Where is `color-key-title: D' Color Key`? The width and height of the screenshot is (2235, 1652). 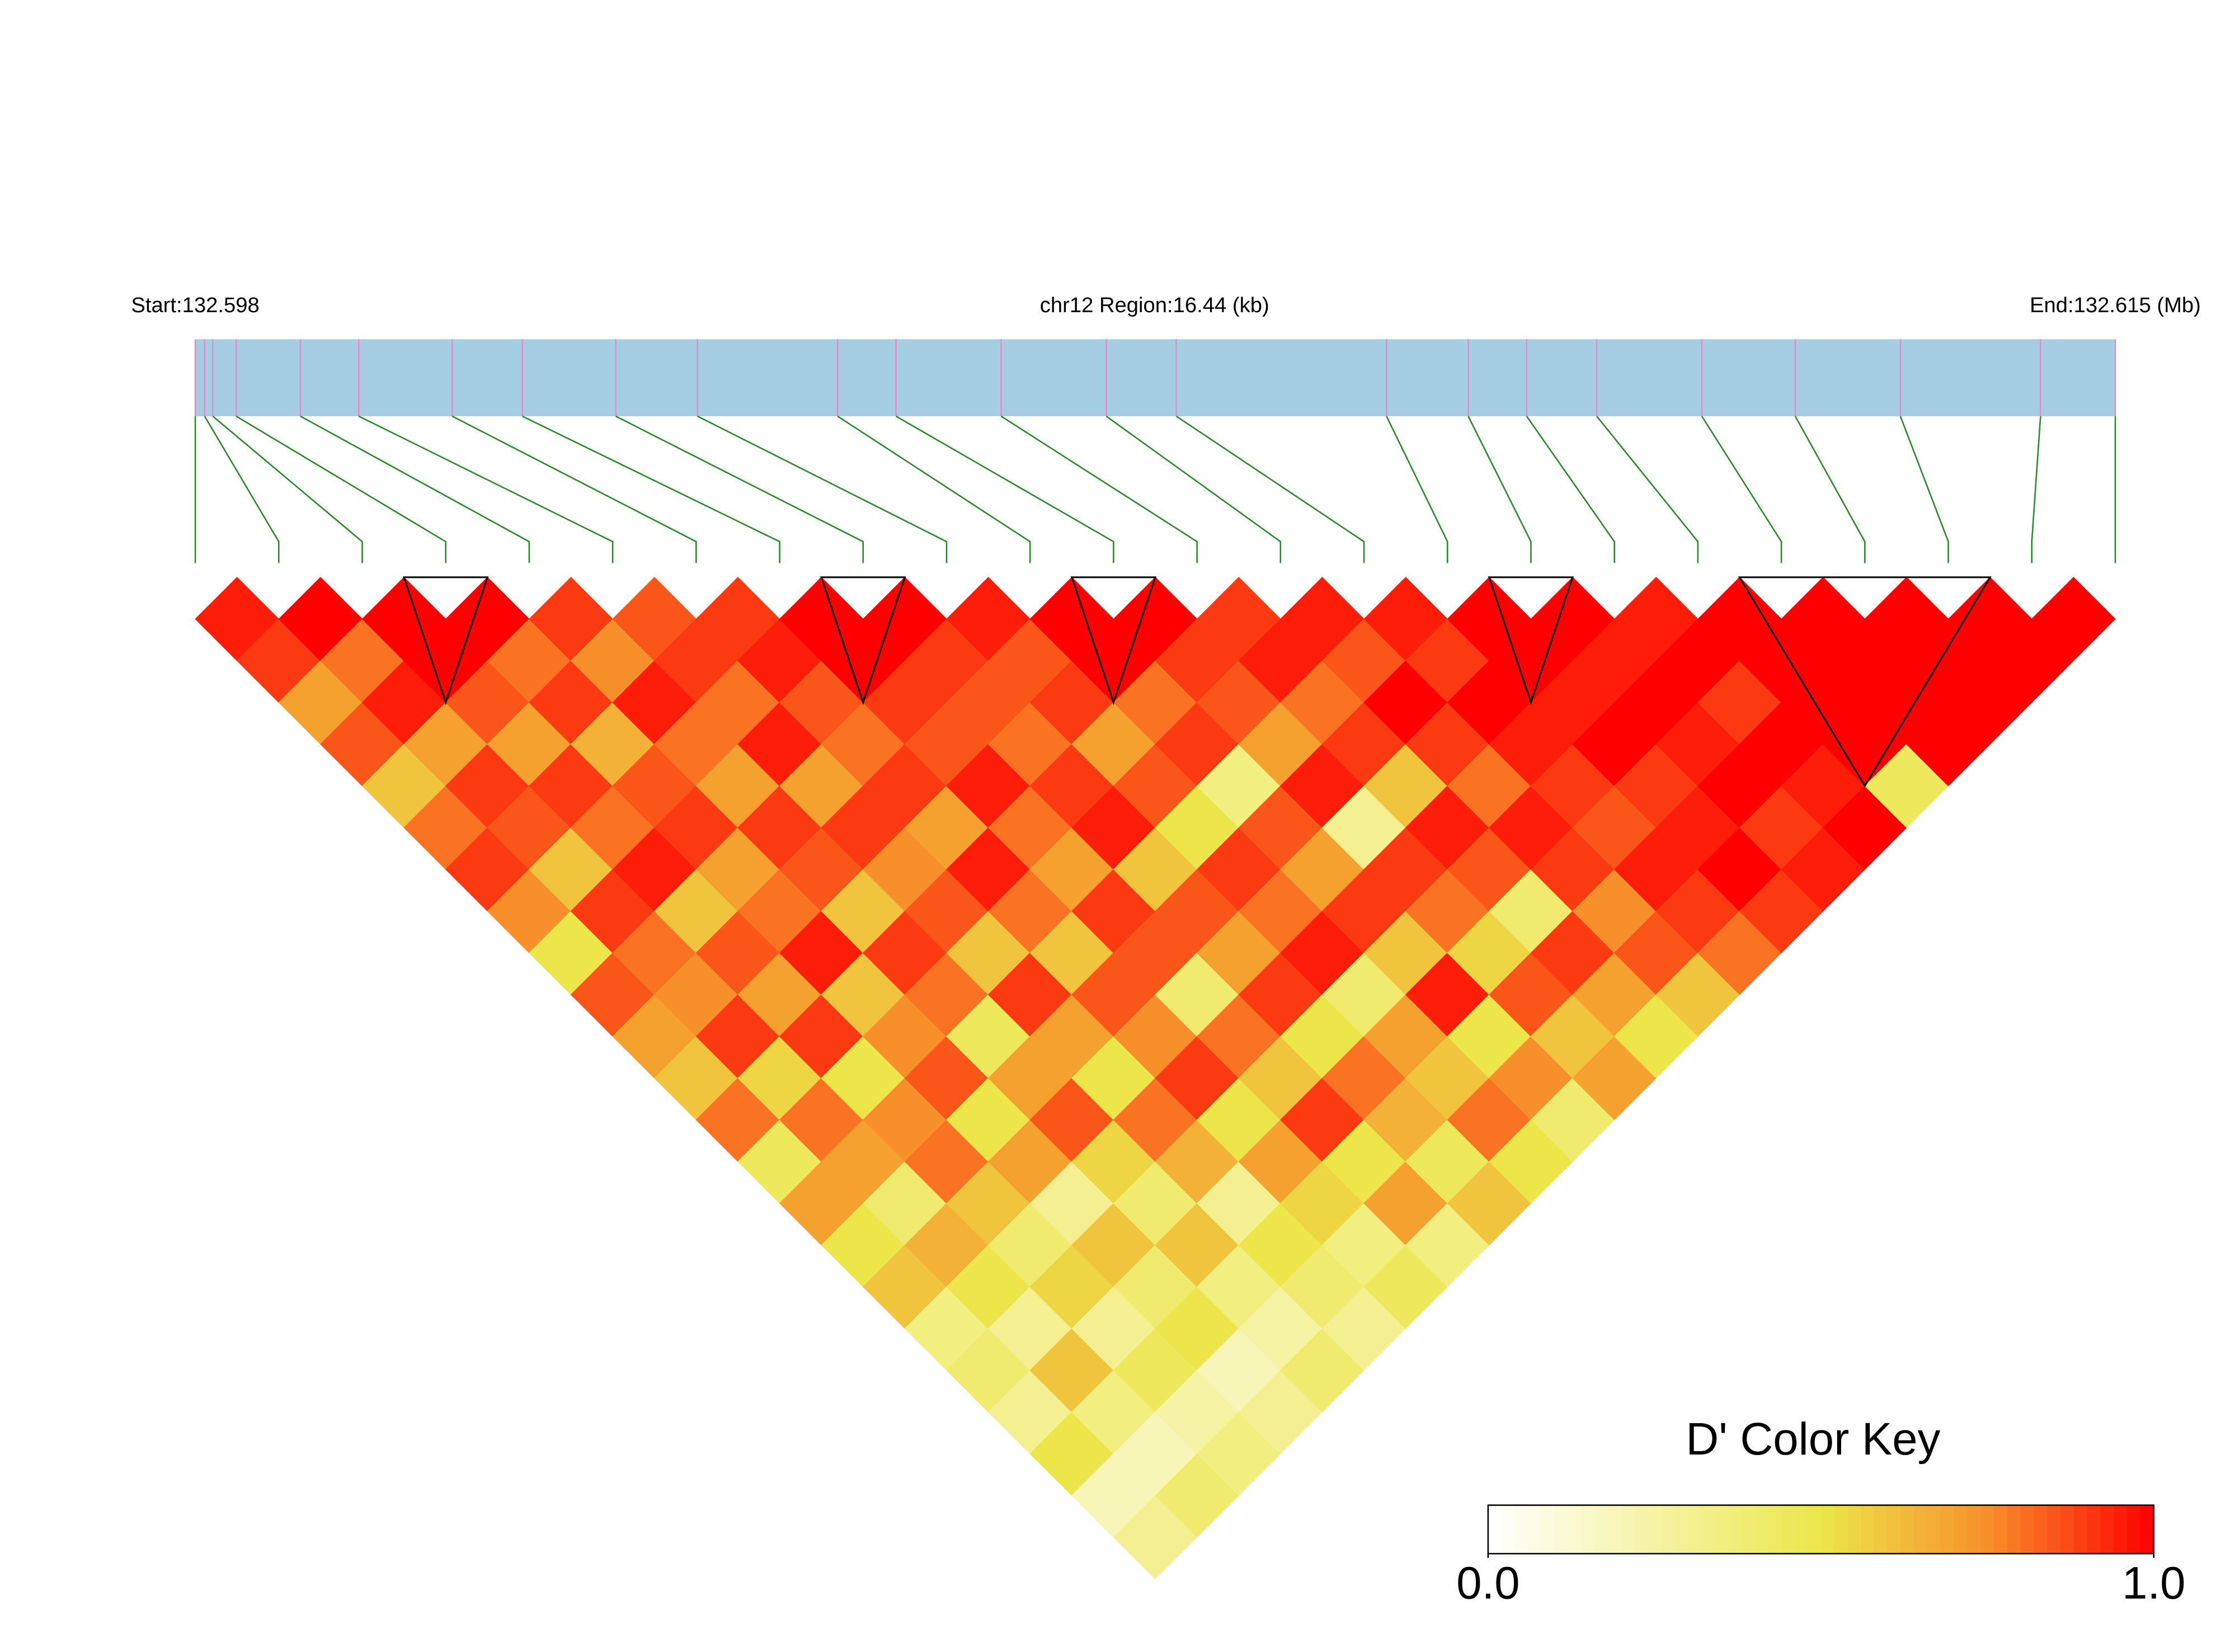
color-key-title: D' Color Key is located at coordinates (1813, 1439).